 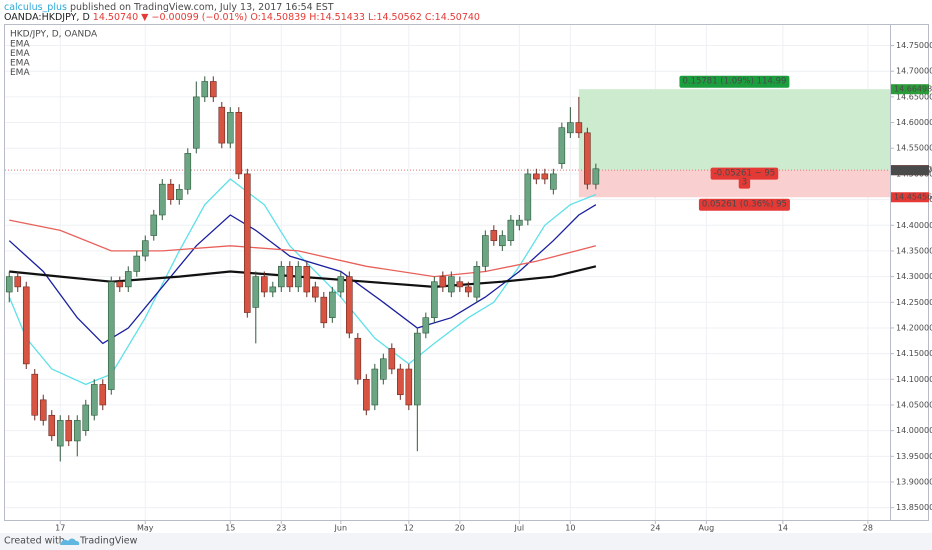 What do you see at coordinates (914, 302) in the screenshot?
I see `y-tick-label: 14.25000` at bounding box center [914, 302].